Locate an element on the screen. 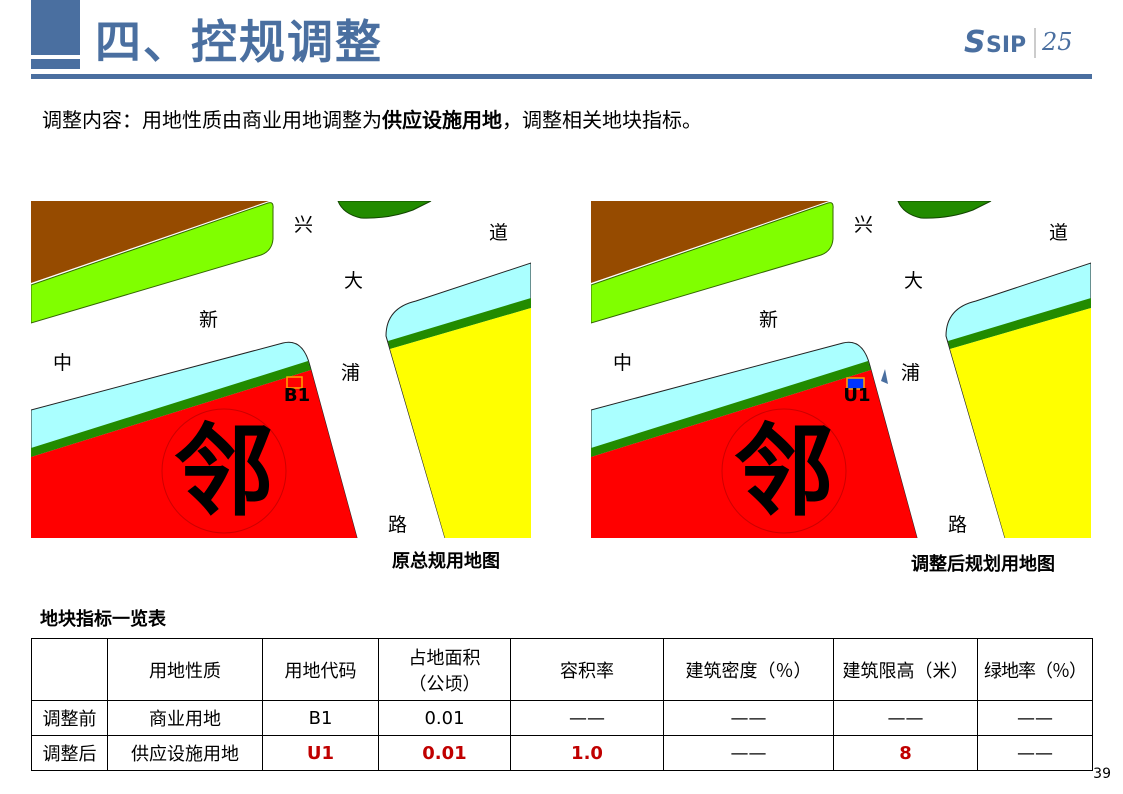  cell: 调整后 is located at coordinates (69, 753).